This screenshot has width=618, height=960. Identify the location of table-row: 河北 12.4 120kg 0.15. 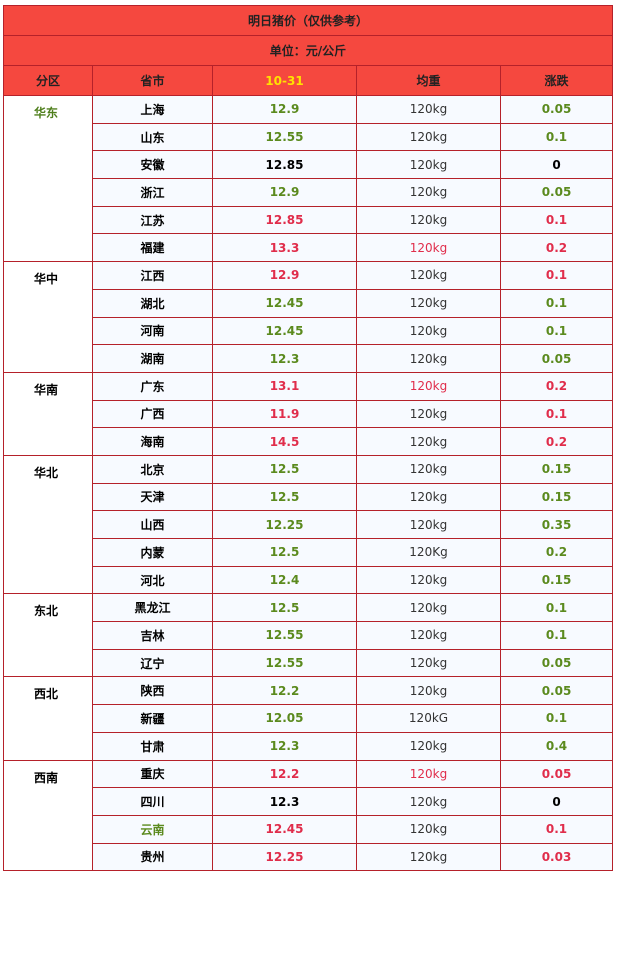
(308, 580).